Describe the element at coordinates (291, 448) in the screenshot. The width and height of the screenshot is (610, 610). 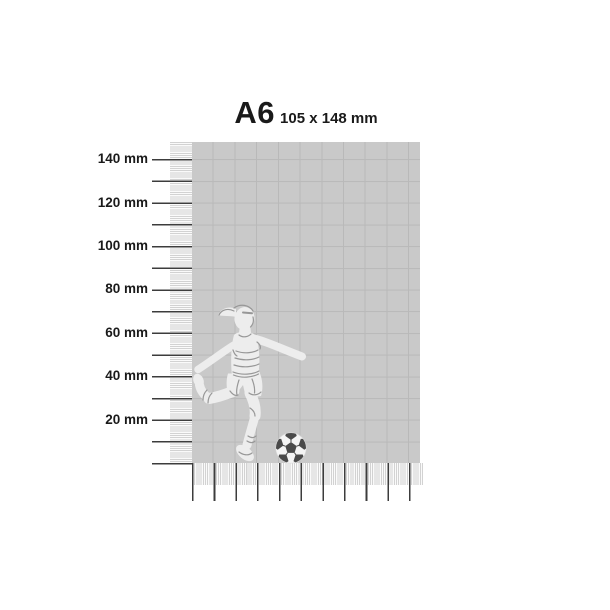
I see `soccer-ball-icon` at that location.